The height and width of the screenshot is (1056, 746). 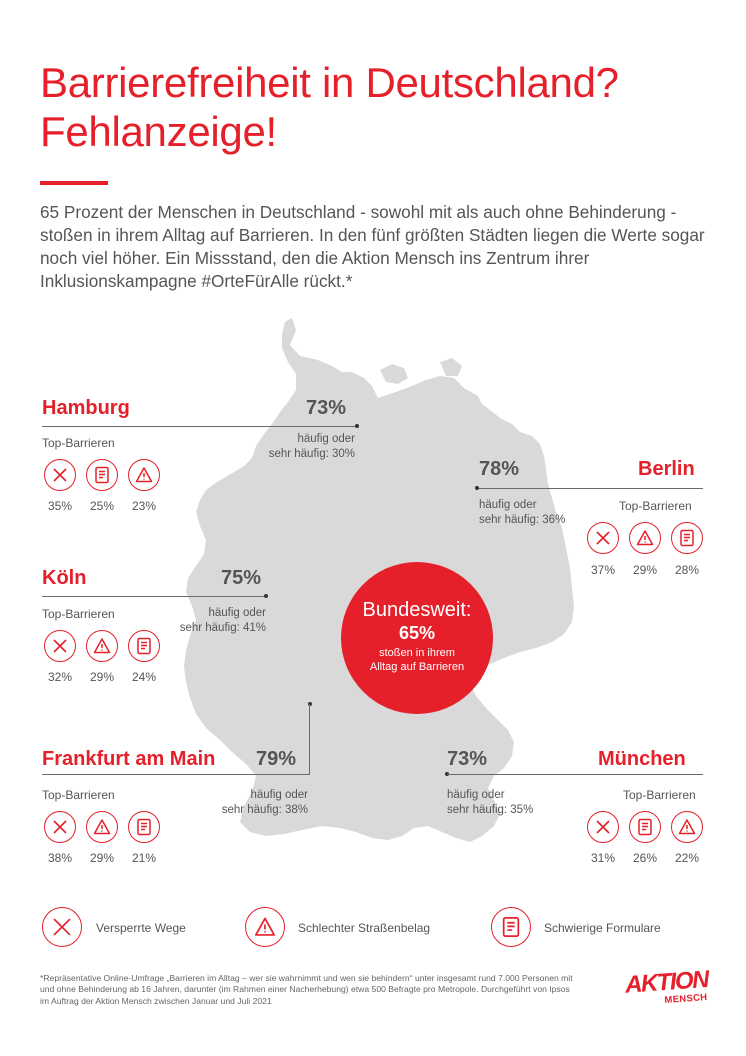 I want to click on aktion-mensch-logo: AKTION MENSCH, so click(x=663, y=989).